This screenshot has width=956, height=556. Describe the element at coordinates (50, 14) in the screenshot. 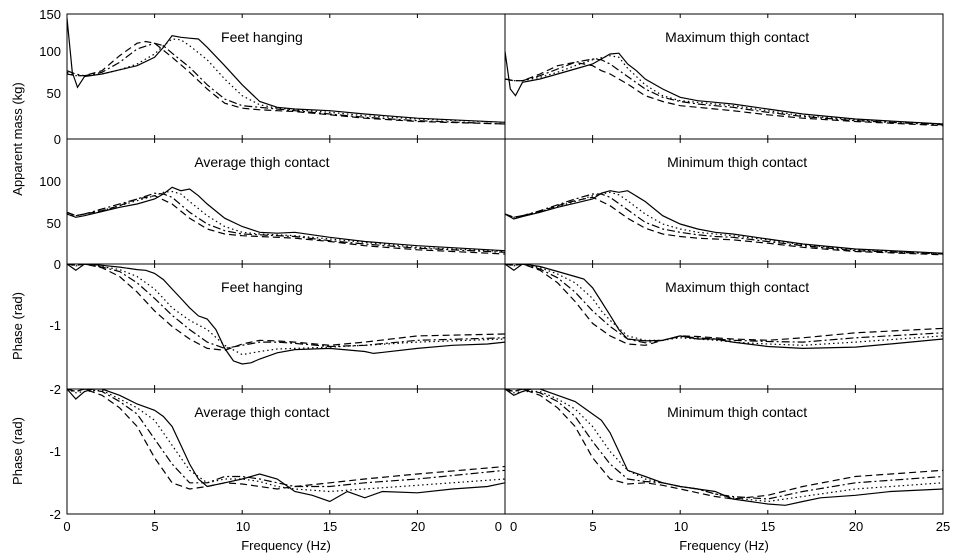

I see `y-tick-label: 150` at that location.